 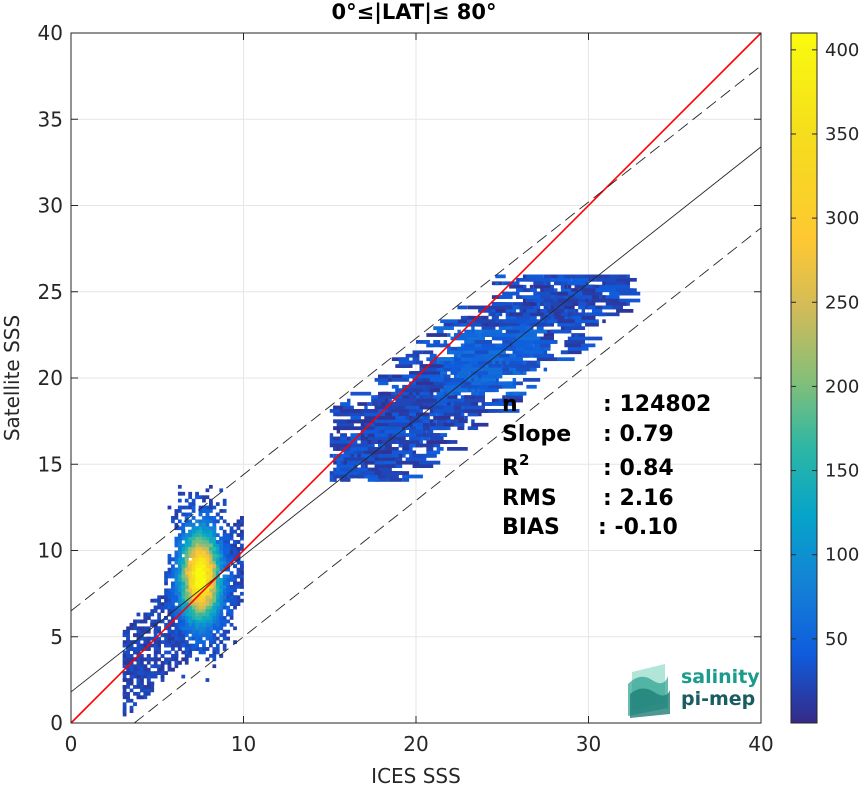 What do you see at coordinates (842, 302) in the screenshot?
I see `colorbar-tick-label: 250` at bounding box center [842, 302].